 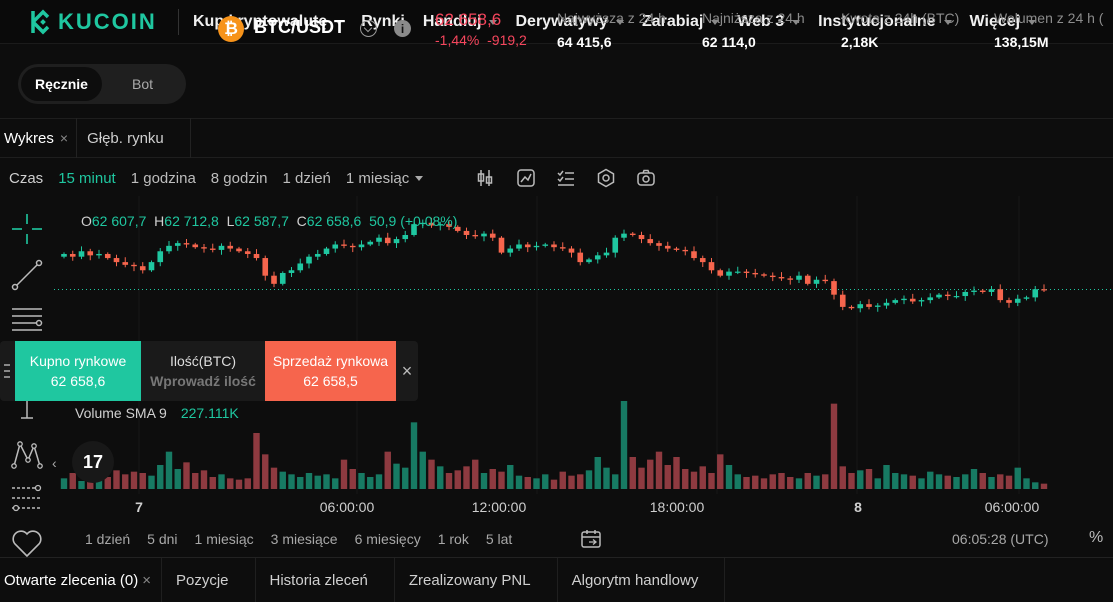 I want to click on range-option: 1 miesiąc, so click(x=224, y=539).